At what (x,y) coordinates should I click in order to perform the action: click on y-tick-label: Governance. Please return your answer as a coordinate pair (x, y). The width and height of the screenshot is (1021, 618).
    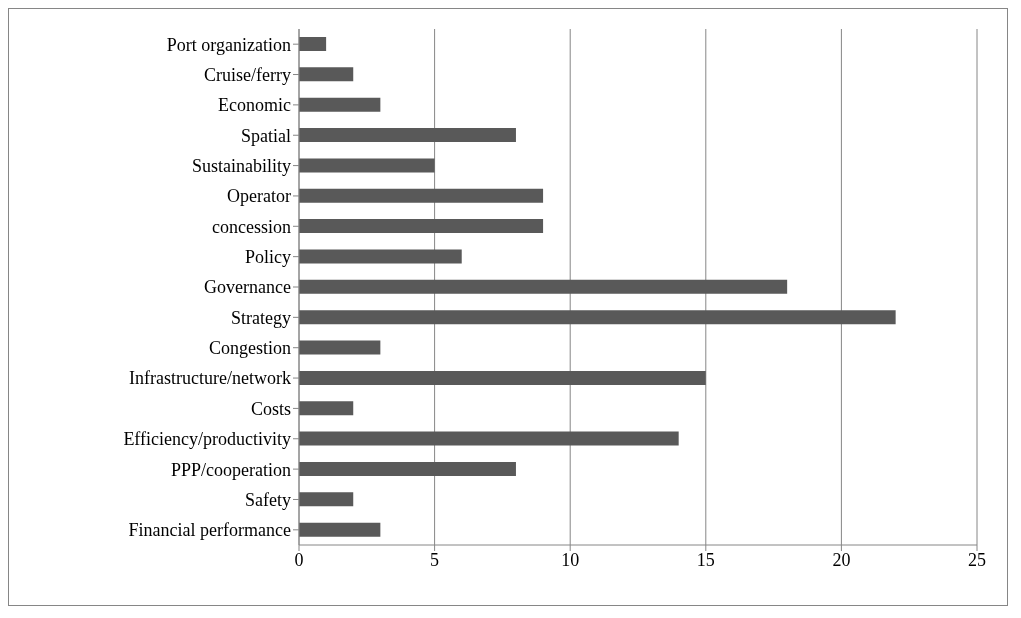
    Looking at the image, I should click on (248, 287).